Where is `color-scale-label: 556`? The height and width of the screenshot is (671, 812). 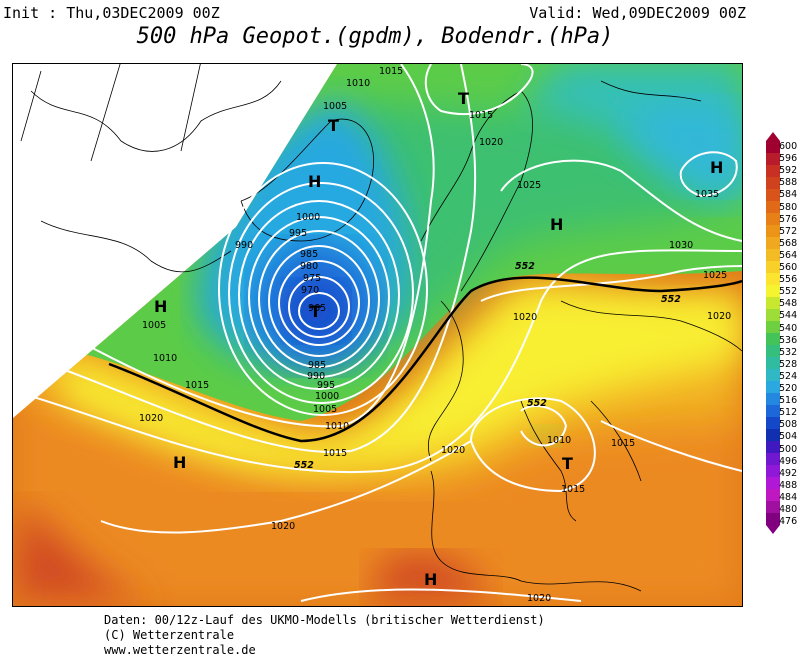 color-scale-label: 556 is located at coordinates (788, 280).